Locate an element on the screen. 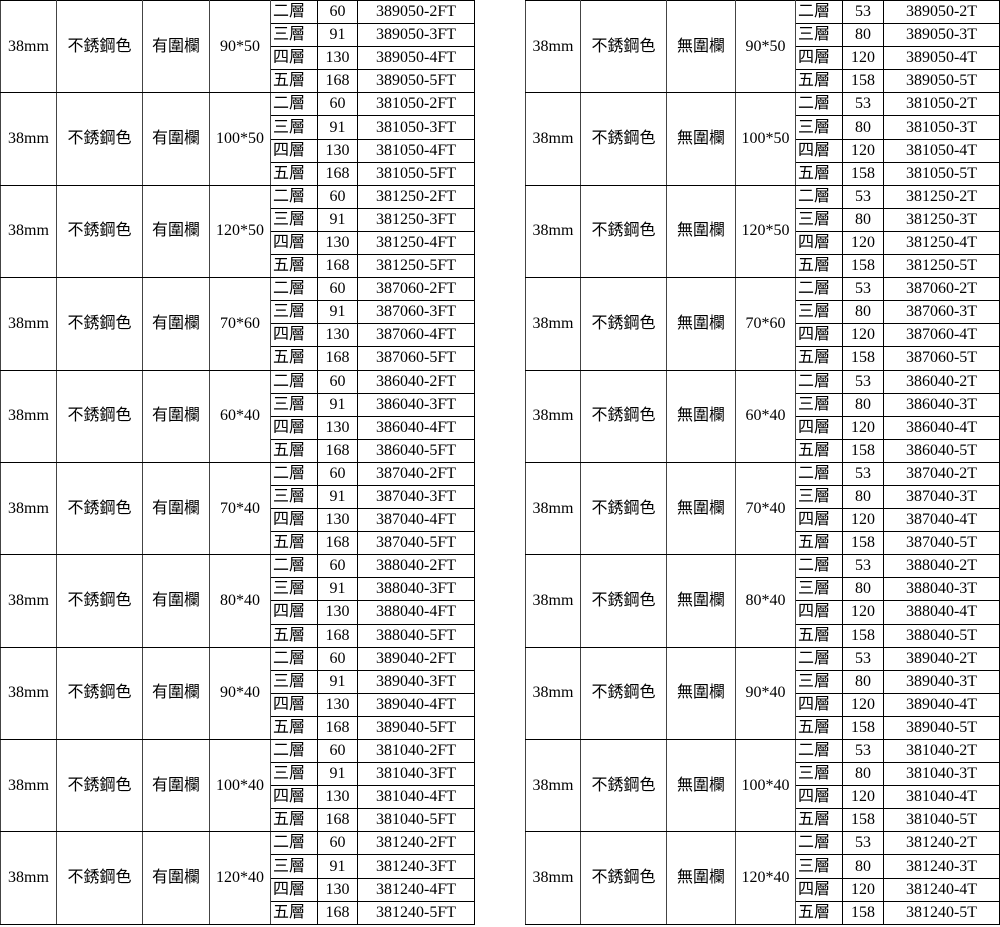 This screenshot has width=1000, height=927. table-row: 38mm 不銹鋼色 無圍欄 120*40 二層 53 381240-2T is located at coordinates (762, 878).